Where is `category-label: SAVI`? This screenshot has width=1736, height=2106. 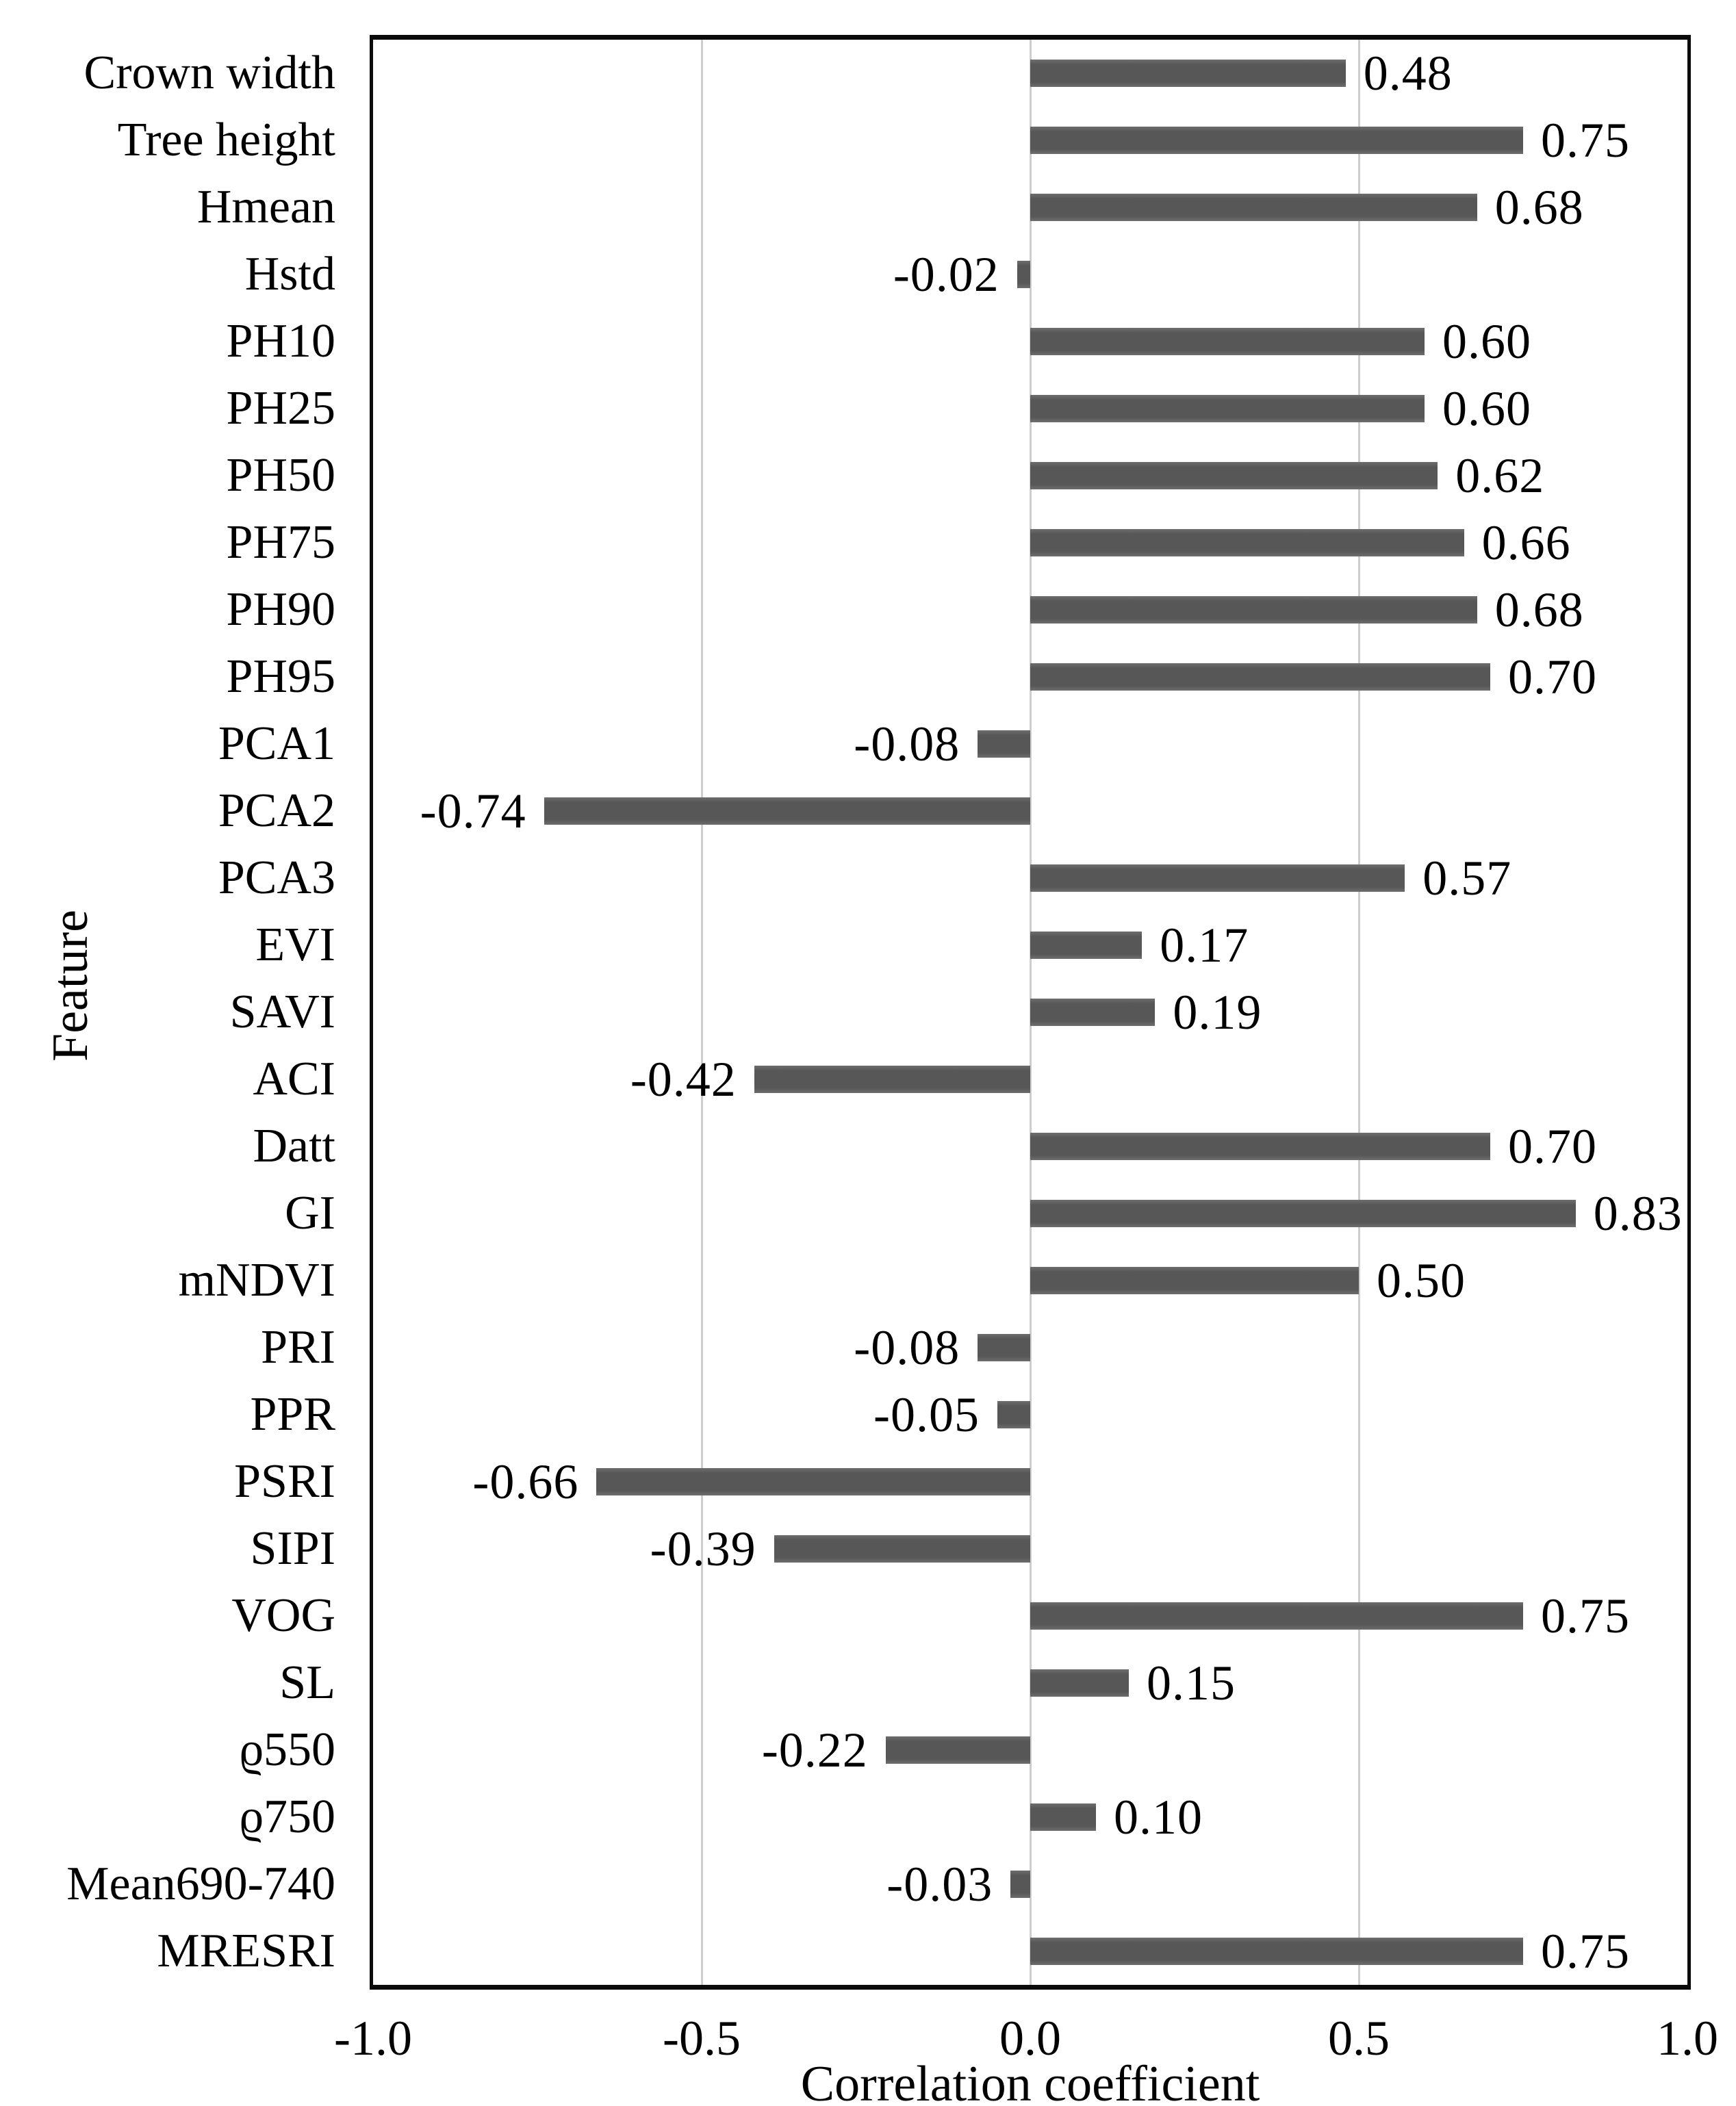 category-label: SAVI is located at coordinates (282, 1012).